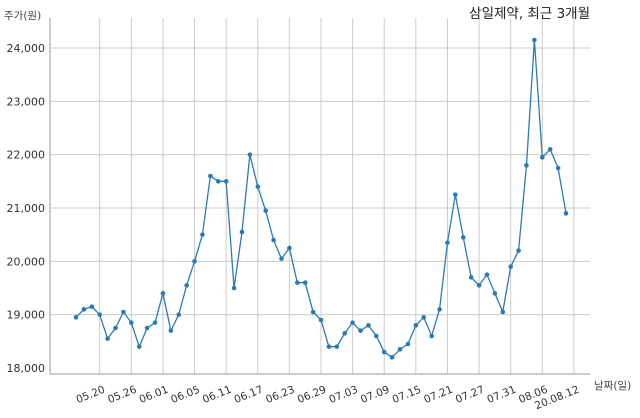 Image resolution: width=640 pixels, height=418 pixels. I want to click on x-tick-label: 07.15, so click(407, 395).